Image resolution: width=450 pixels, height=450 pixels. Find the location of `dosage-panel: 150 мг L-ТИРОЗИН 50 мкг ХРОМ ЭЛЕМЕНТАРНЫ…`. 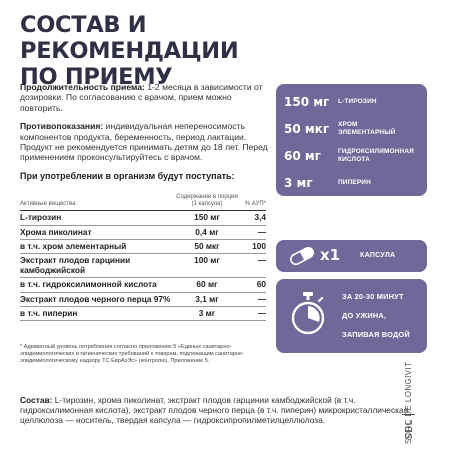

dosage-panel: 150 мг L-ТИРОЗИН 50 мкг ХРОМ ЭЛЕМЕНТАРНЫ… is located at coordinates (351, 140).